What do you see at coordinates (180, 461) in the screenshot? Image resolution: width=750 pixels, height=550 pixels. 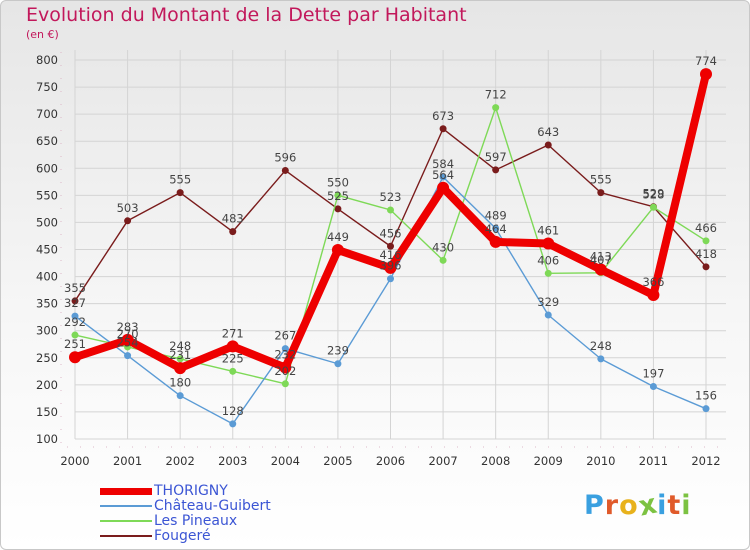 I see `x-tick-label: 2002` at bounding box center [180, 461].